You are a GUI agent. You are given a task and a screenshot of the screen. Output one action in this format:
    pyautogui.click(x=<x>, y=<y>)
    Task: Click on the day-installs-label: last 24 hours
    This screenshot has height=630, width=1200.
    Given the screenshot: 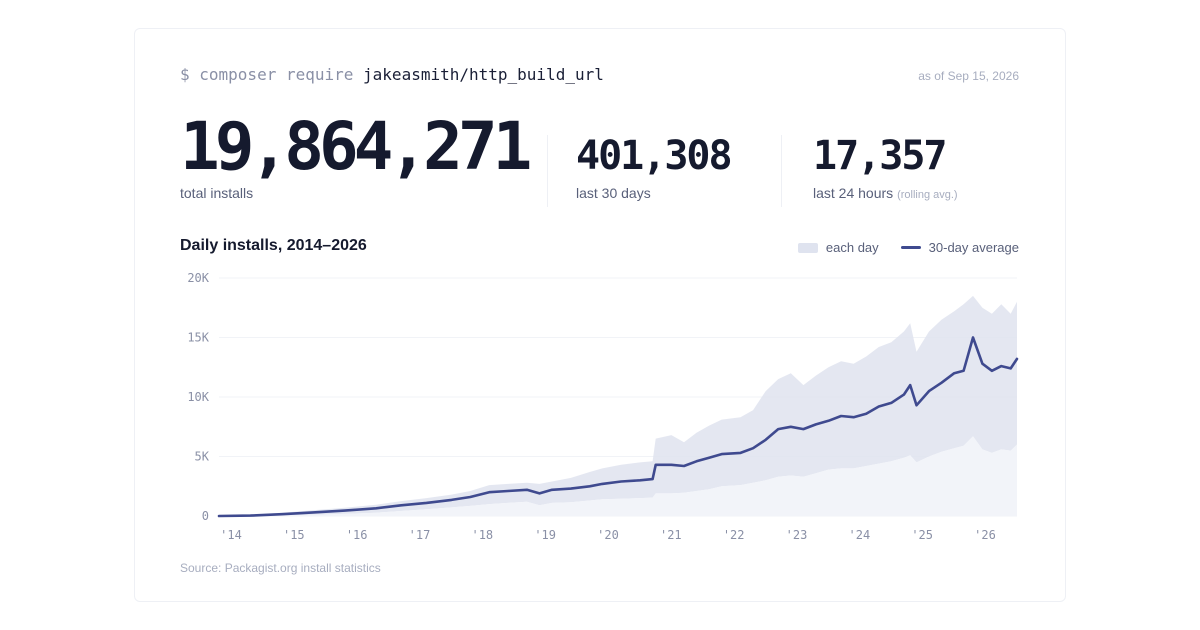 What is the action you would take?
    pyautogui.click(x=853, y=193)
    